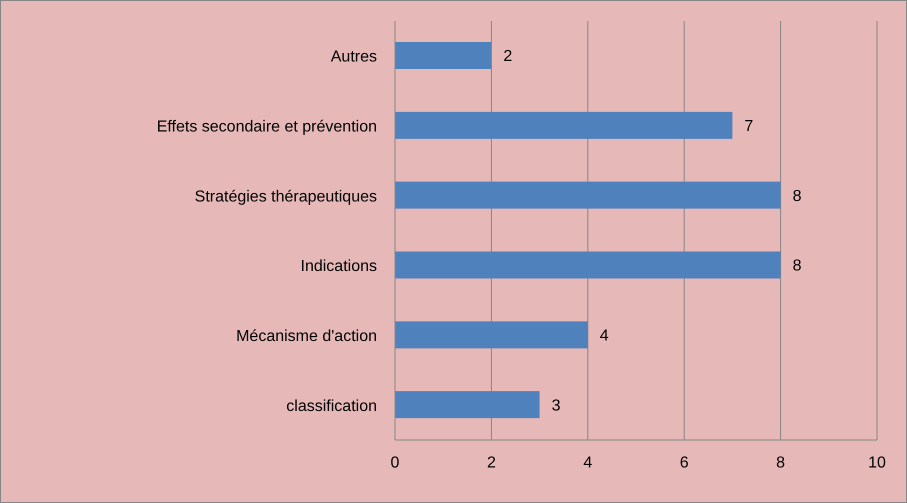 This screenshot has width=907, height=503. What do you see at coordinates (306, 336) in the screenshot?
I see `y-tick-label: Mécanisme d'action` at bounding box center [306, 336].